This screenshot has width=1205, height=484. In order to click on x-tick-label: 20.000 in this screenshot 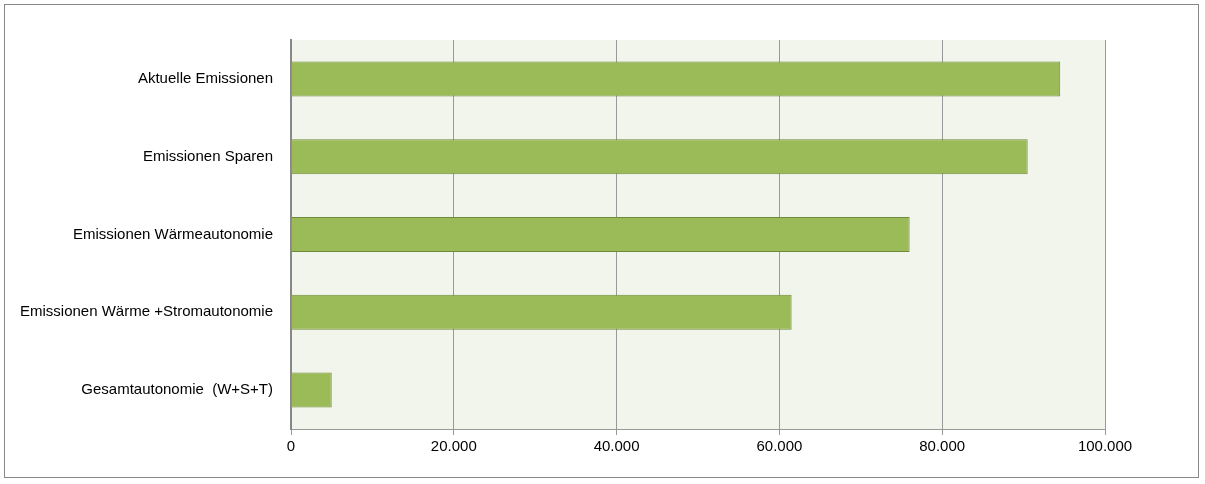, I will do `click(453, 446)`.